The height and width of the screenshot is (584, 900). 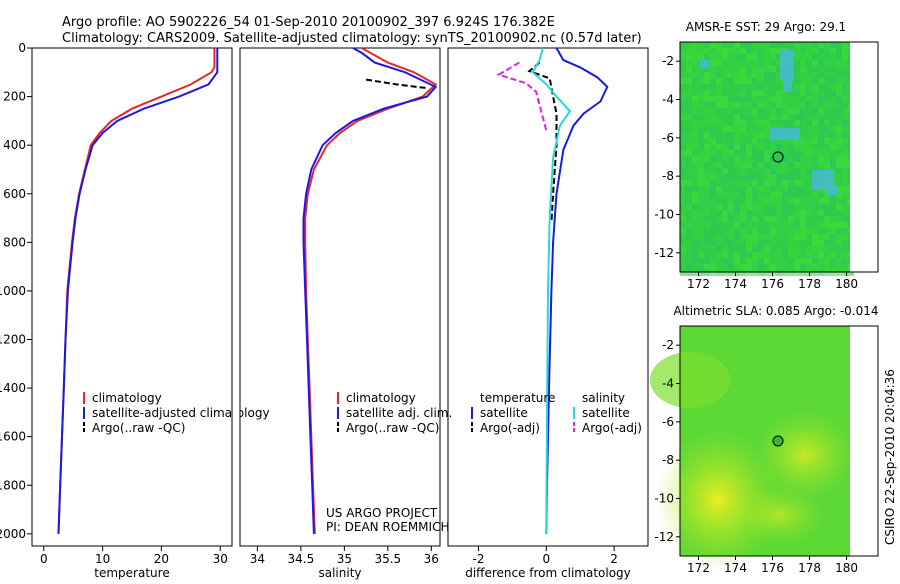 I want to click on sst-argo-marker, so click(x=778, y=157).